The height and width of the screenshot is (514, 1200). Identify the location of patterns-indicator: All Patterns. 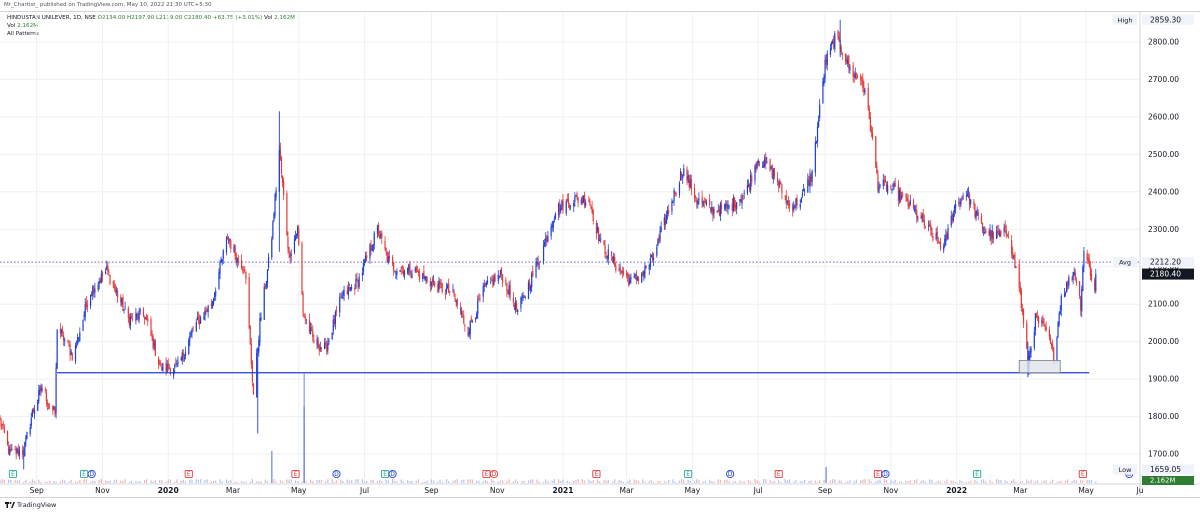
(23, 34).